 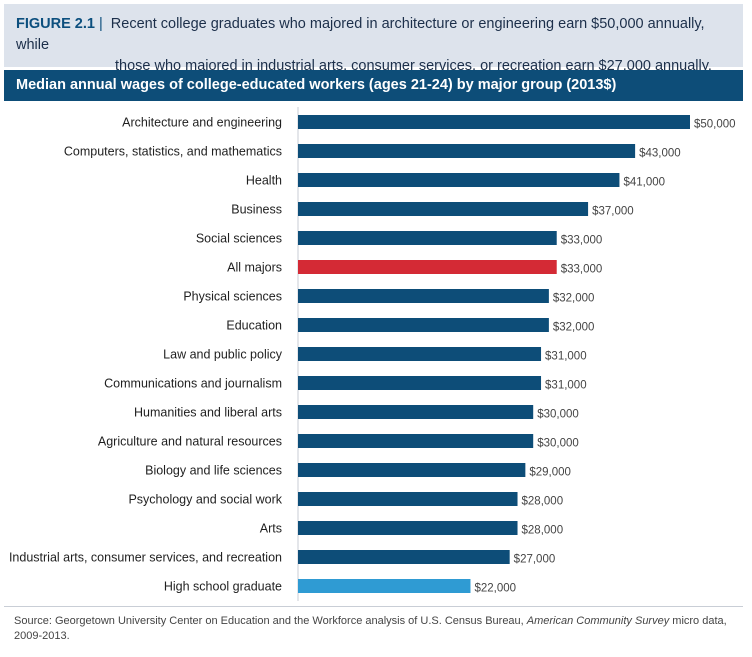 I want to click on value-label-industrial-arts-consumer-services-and-recreation: $27,000, so click(x=535, y=560).